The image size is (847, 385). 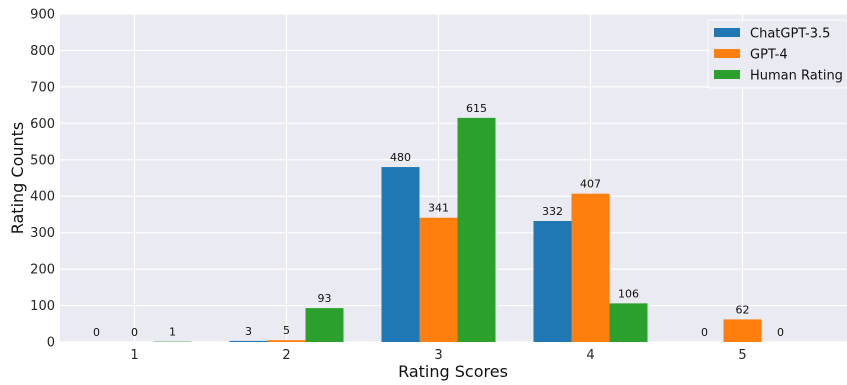 I want to click on bar-value-label: 480, so click(x=400, y=157).